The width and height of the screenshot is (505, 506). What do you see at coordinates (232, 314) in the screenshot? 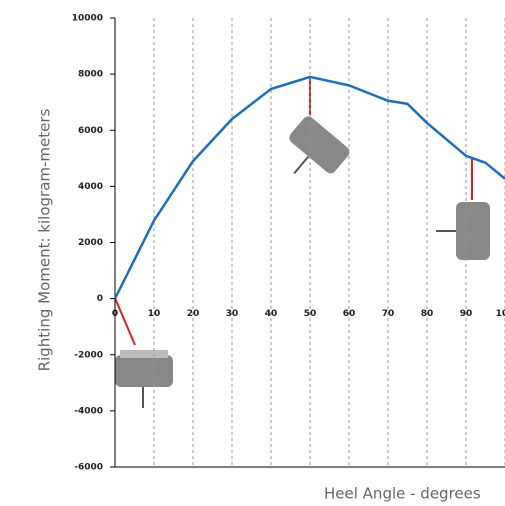
I see `x-tick-label: 30` at bounding box center [232, 314].